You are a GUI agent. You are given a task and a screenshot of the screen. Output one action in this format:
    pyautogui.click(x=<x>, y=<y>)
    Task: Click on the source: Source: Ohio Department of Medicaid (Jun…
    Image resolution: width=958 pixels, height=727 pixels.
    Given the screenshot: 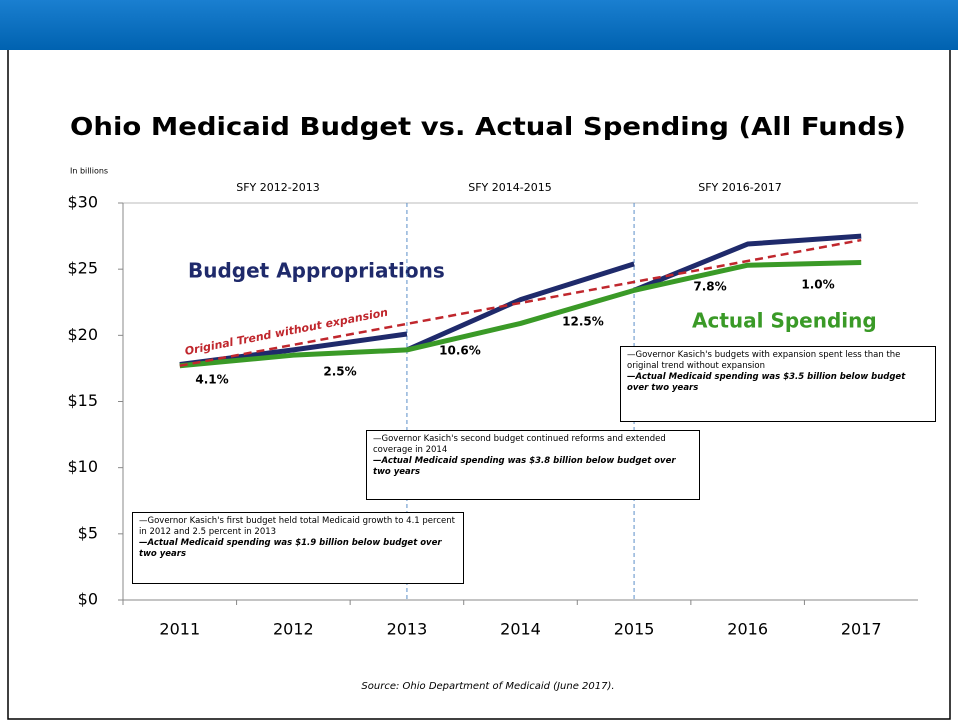 What is the action you would take?
    pyautogui.click(x=487, y=686)
    